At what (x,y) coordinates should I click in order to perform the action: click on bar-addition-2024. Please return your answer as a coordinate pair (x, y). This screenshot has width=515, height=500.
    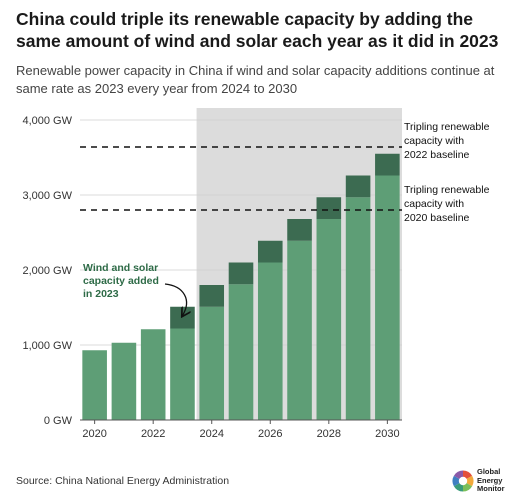
    Looking at the image, I should click on (212, 296).